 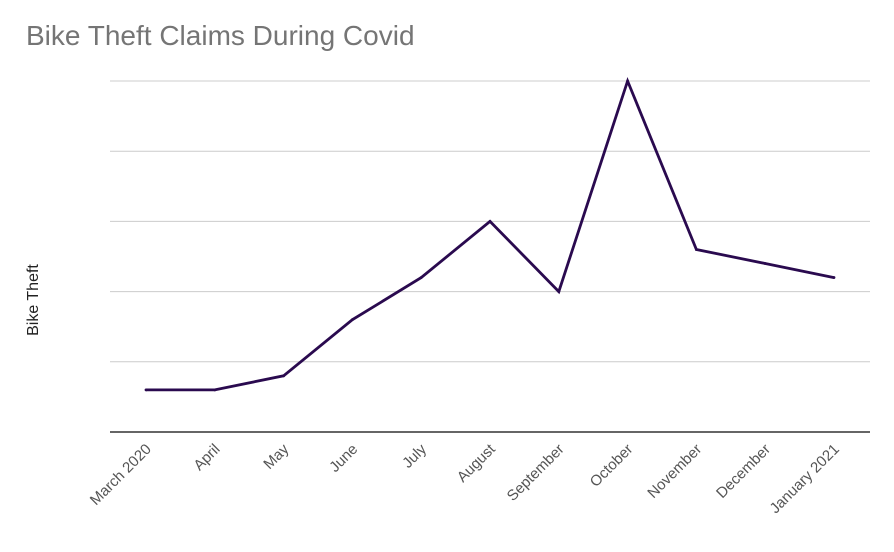 What do you see at coordinates (343, 458) in the screenshot?
I see `x-tick-label: June` at bounding box center [343, 458].